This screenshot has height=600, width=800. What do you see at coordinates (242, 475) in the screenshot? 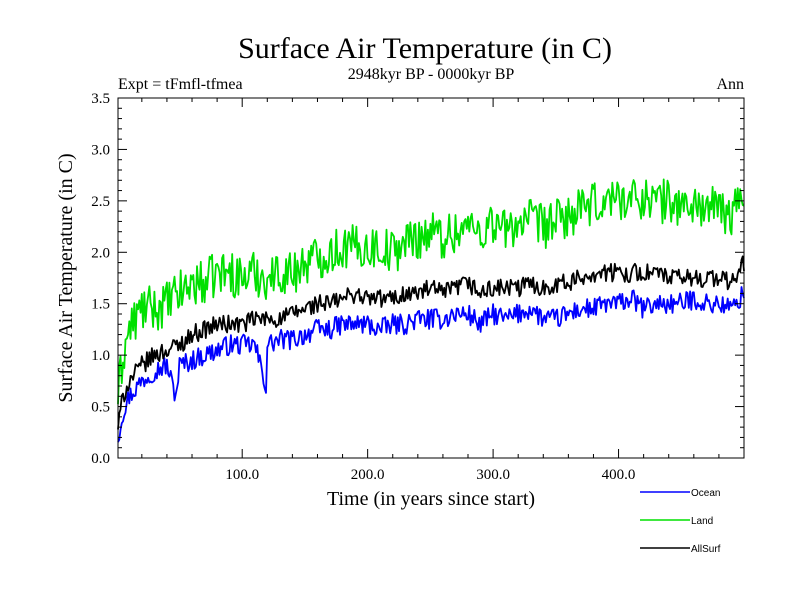
I see `x-tick-label: 100.0` at bounding box center [242, 475].